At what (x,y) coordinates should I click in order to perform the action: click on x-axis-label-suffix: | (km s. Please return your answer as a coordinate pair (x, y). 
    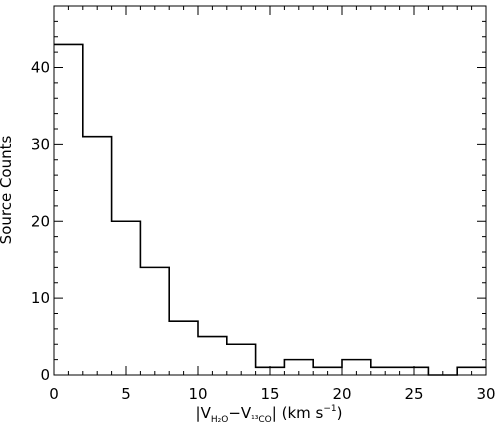
    Looking at the image, I should click on (298, 413).